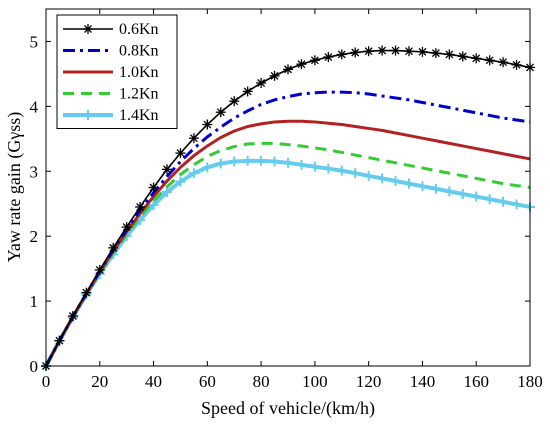 This screenshot has height=424, width=550. I want to click on x-tick-label: 160, so click(476, 381).